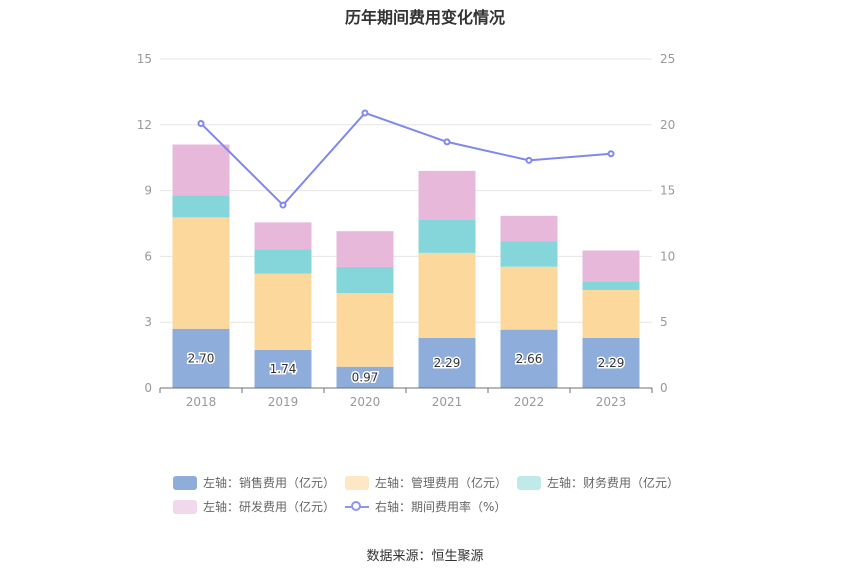  What do you see at coordinates (201, 402) in the screenshot?
I see `x-tick-label: 2018` at bounding box center [201, 402].